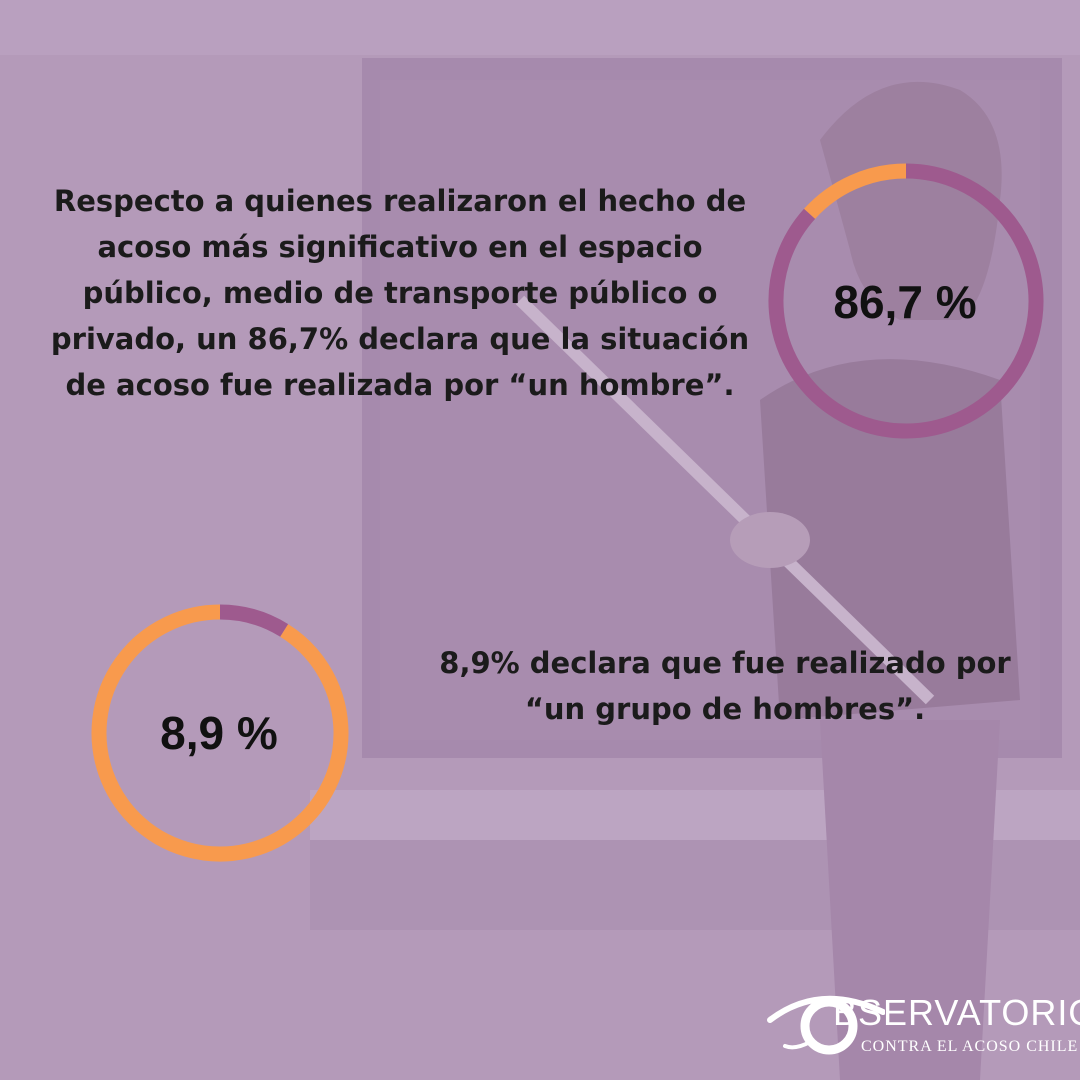  Describe the element at coordinates (956, 1012) in the screenshot. I see `logo-wordmark: BSERVATORIO` at that location.